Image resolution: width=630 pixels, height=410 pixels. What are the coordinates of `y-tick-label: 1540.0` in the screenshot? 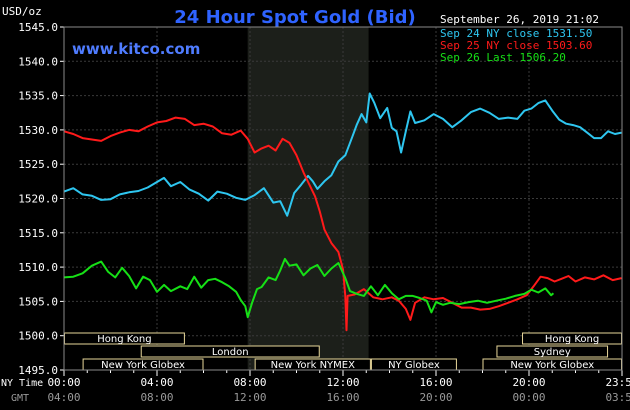 It's located at (38, 61).